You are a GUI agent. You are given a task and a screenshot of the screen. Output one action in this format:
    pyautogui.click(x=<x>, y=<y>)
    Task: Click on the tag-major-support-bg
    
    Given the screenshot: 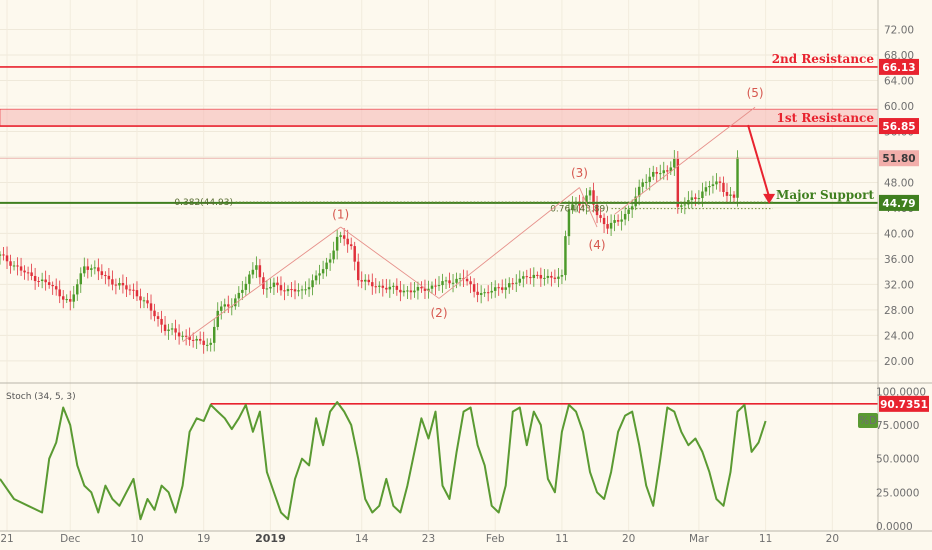 What is the action you would take?
    pyautogui.click(x=899, y=202)
    